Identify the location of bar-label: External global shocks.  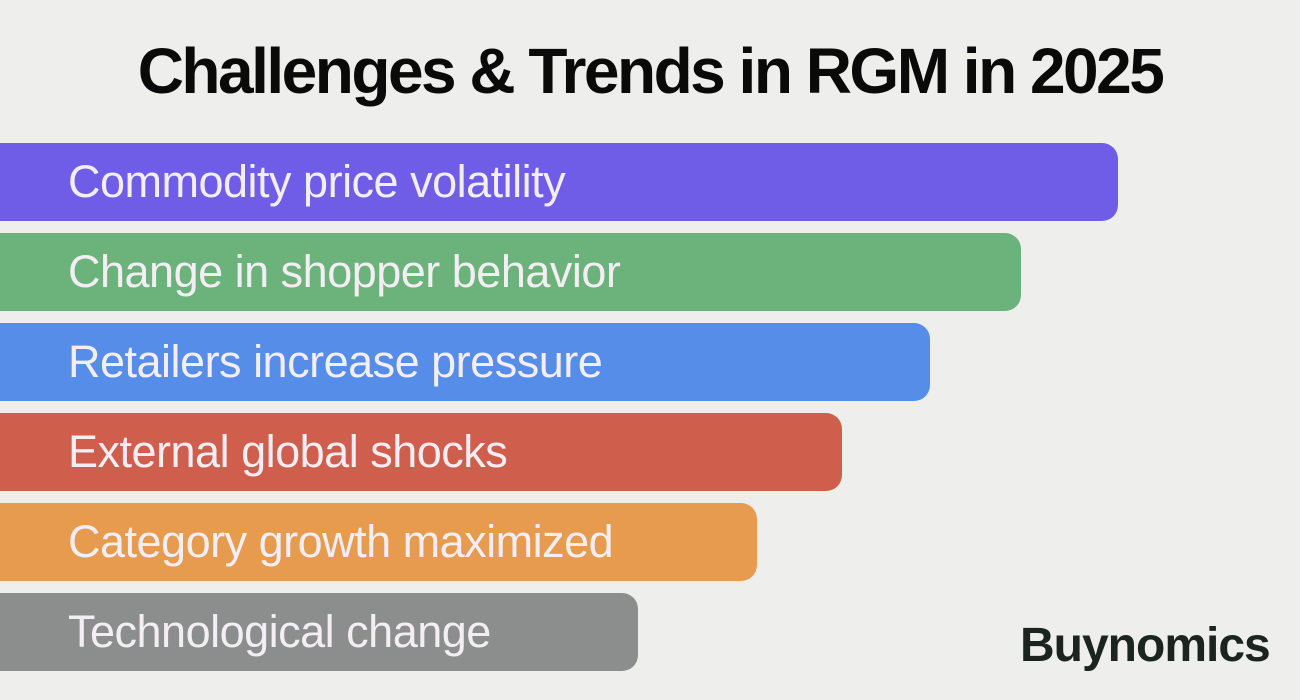
(288, 451).